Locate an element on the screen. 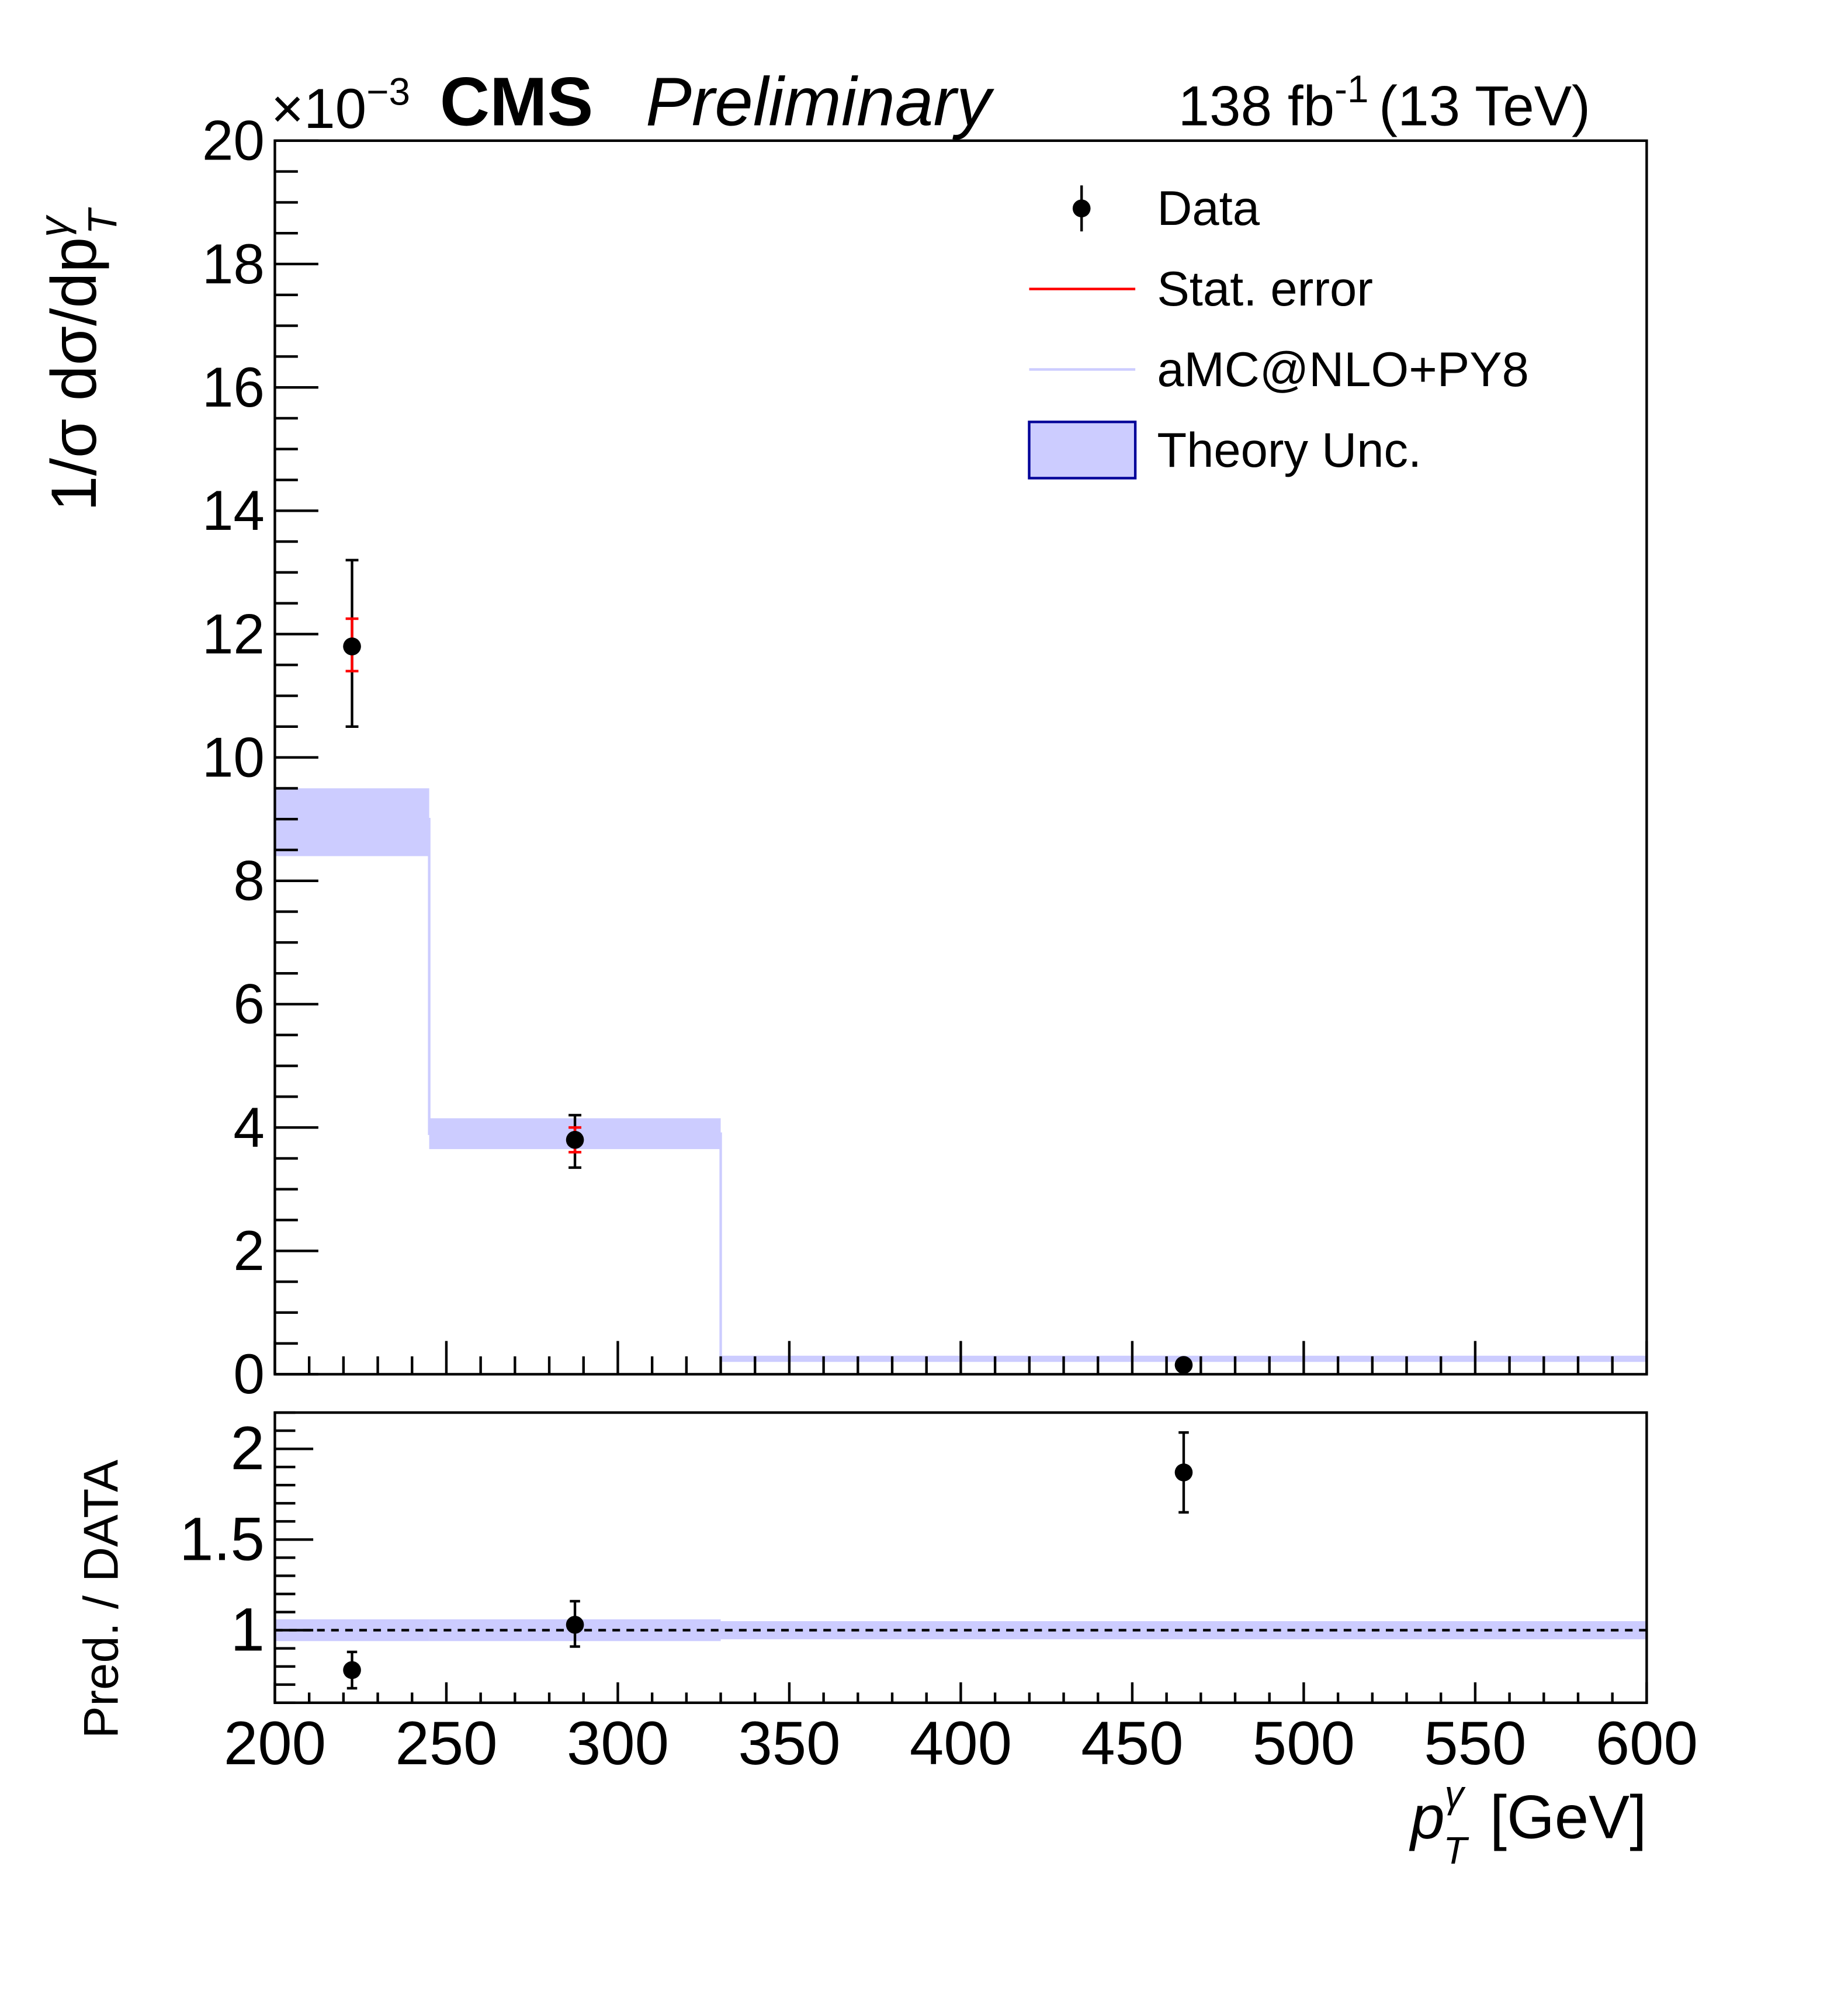 This screenshot has width=1841, height=2016. y-tick-label: 18 is located at coordinates (234, 264).